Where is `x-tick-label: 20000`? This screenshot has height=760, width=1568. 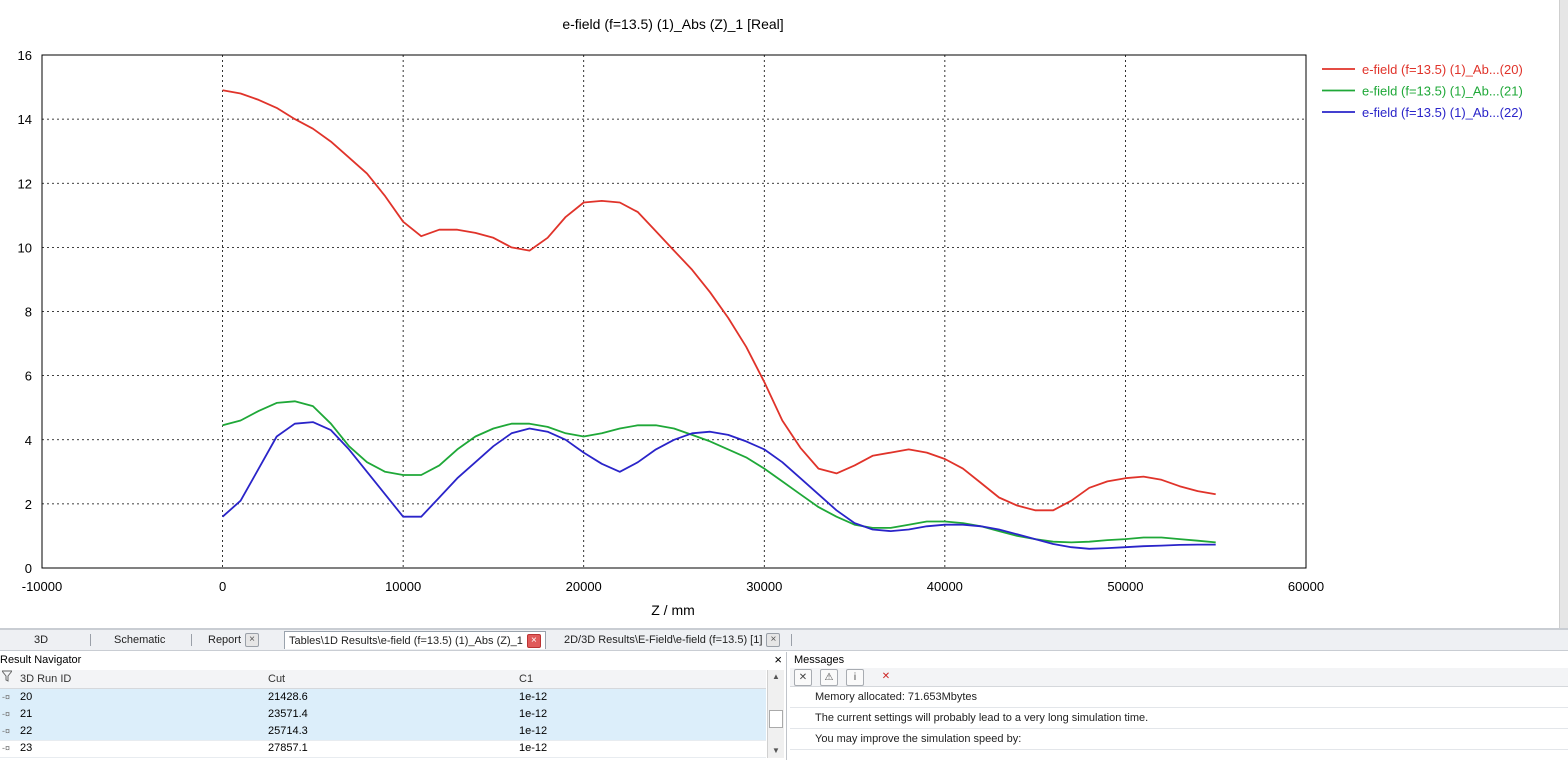
x-tick-label: 20000 is located at coordinates (584, 586).